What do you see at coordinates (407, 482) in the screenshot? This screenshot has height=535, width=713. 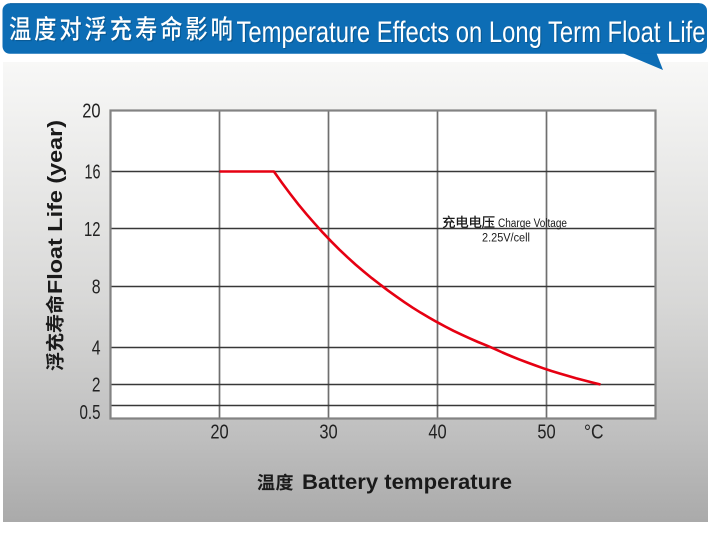 I see `svg-text: Battery temperature` at bounding box center [407, 482].